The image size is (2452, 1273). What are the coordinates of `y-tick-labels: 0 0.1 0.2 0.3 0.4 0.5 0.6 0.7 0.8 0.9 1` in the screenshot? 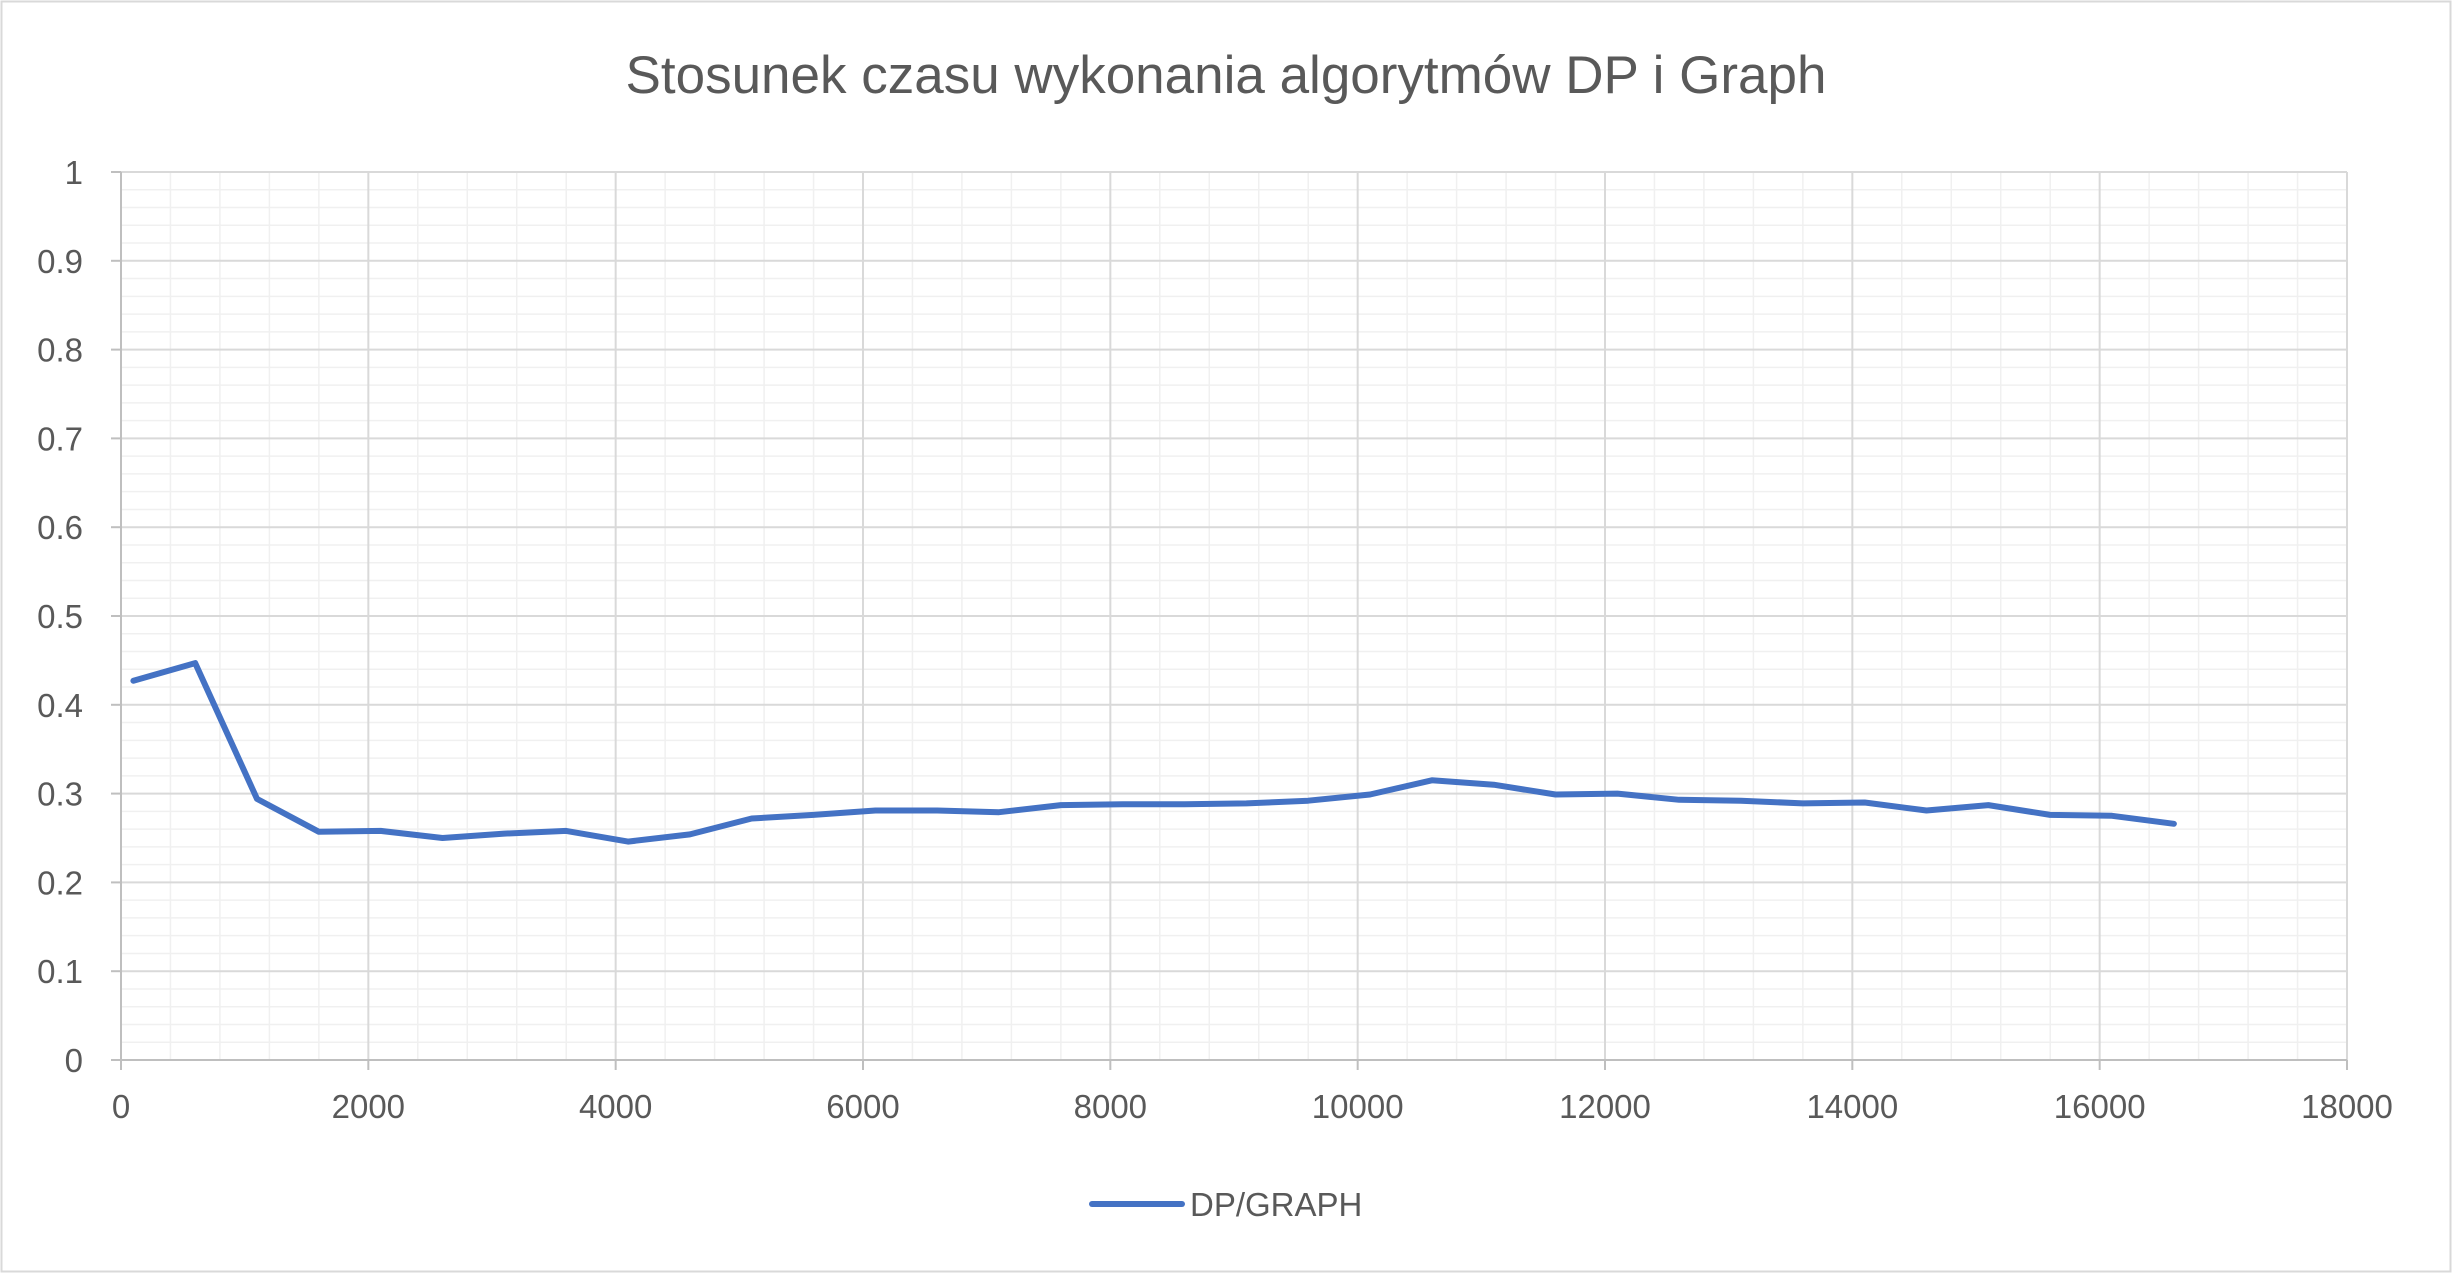 It's located at (60, 616).